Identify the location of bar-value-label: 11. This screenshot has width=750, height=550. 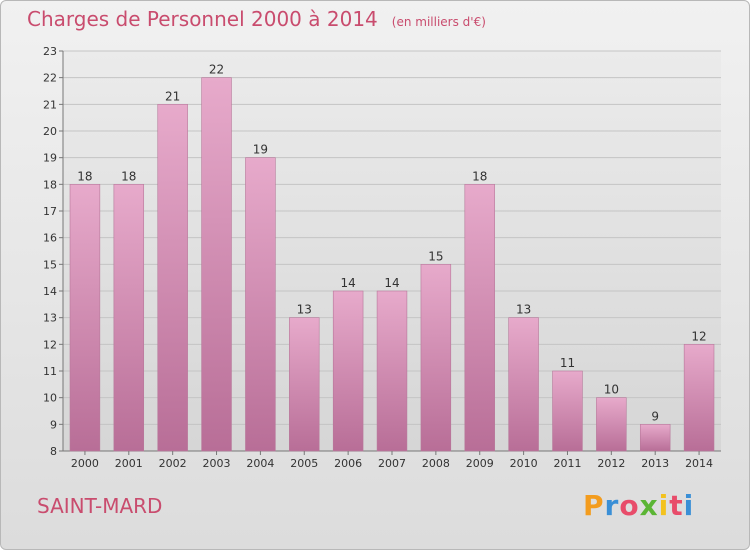
(567, 363).